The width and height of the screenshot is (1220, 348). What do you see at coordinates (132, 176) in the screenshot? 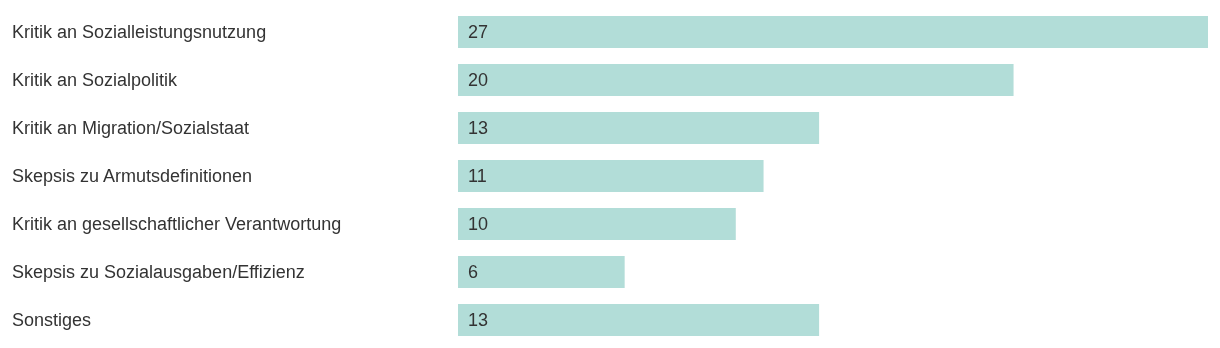
I see `y-tick-label: Skepsis zu Armutsdefinitionen` at bounding box center [132, 176].